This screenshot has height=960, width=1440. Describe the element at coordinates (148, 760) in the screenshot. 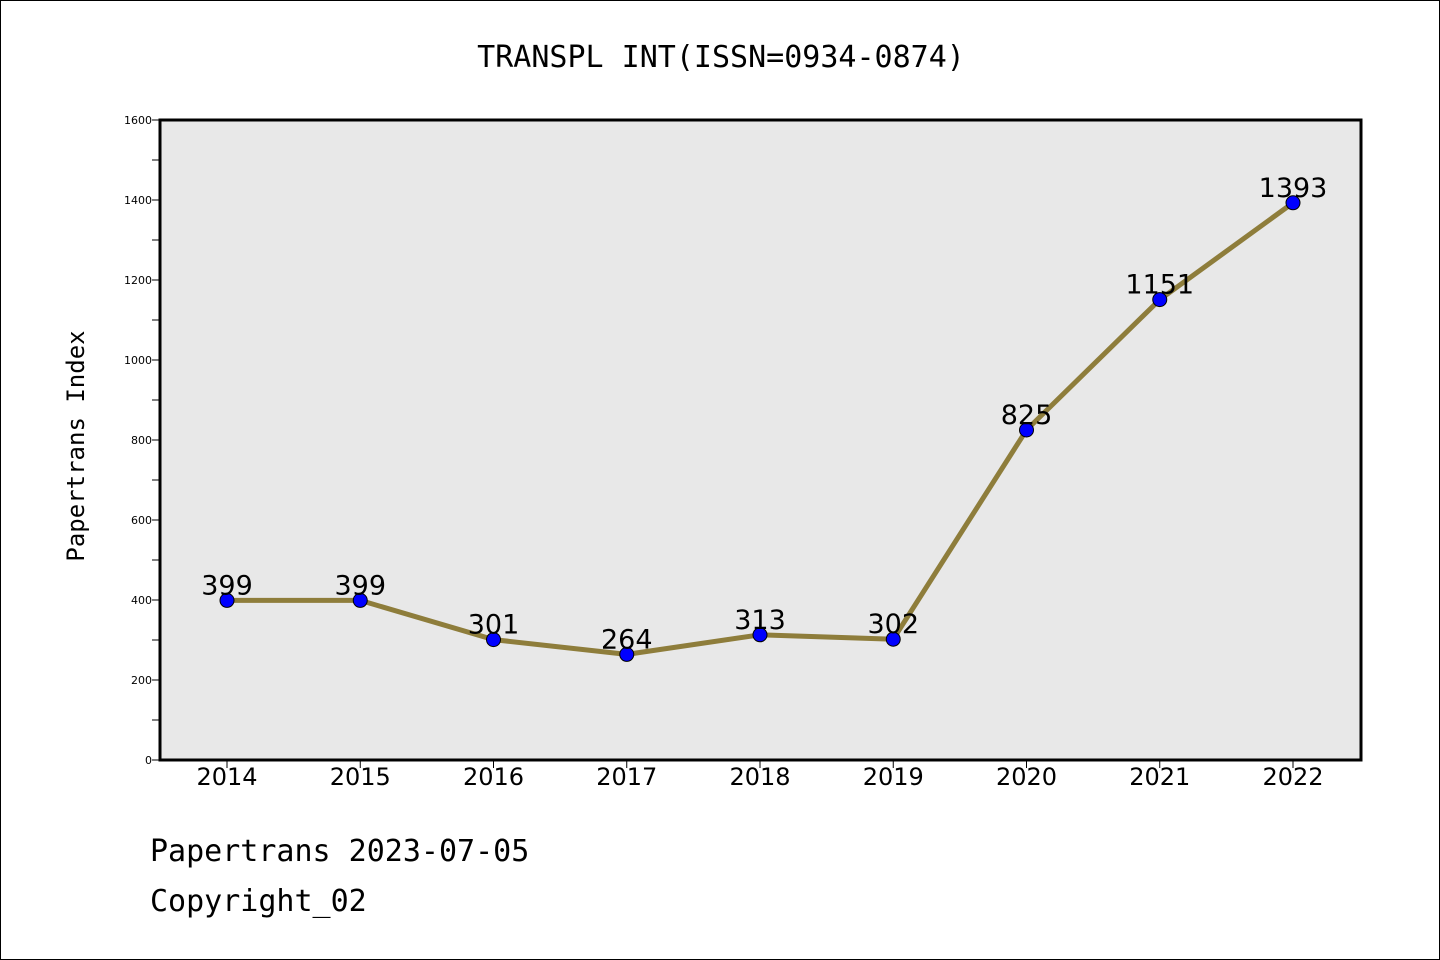

I see `y-tick-label: 0` at that location.